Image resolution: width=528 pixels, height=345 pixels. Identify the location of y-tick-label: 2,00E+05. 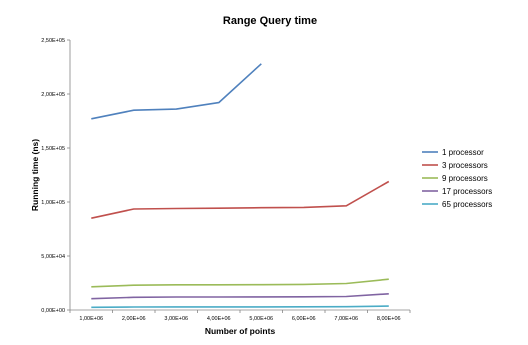
(53, 95).